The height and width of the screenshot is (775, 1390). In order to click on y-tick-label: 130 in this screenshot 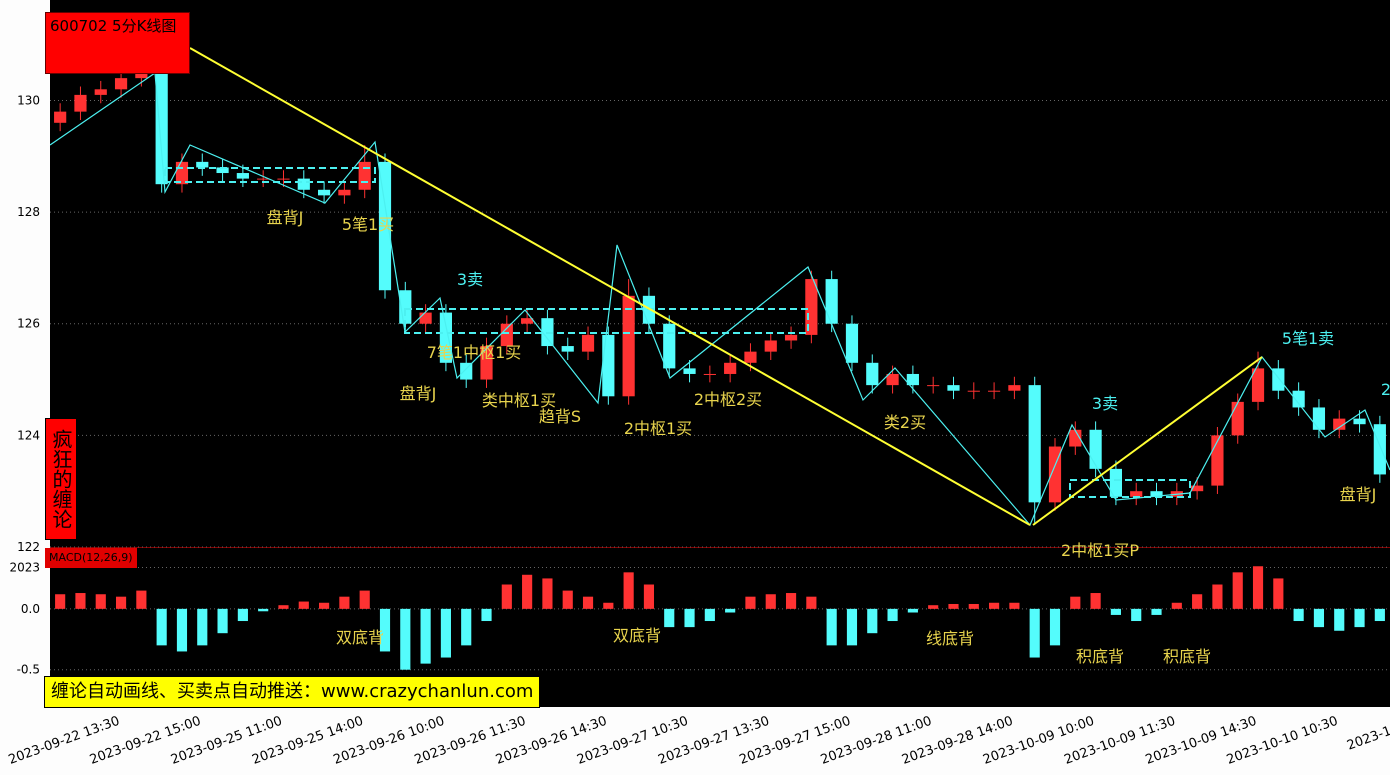, I will do `click(28, 100)`.